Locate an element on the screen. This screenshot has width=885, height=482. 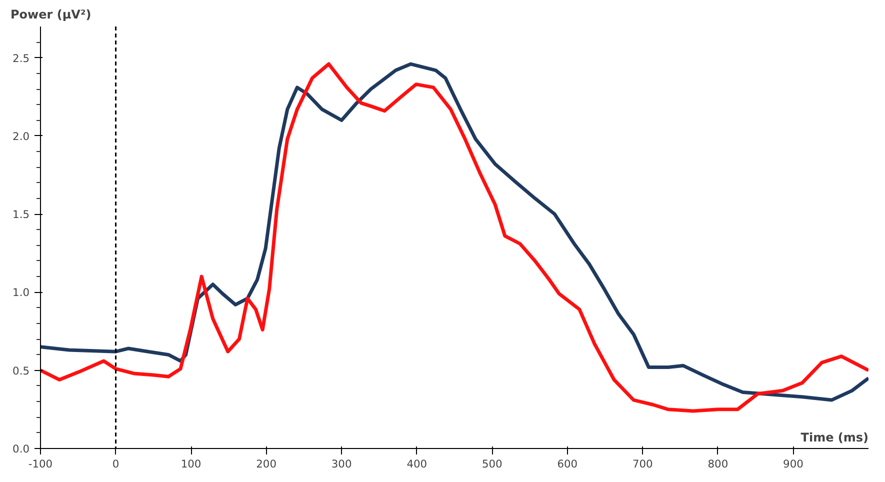
x-tick-label: 0 is located at coordinates (116, 464).